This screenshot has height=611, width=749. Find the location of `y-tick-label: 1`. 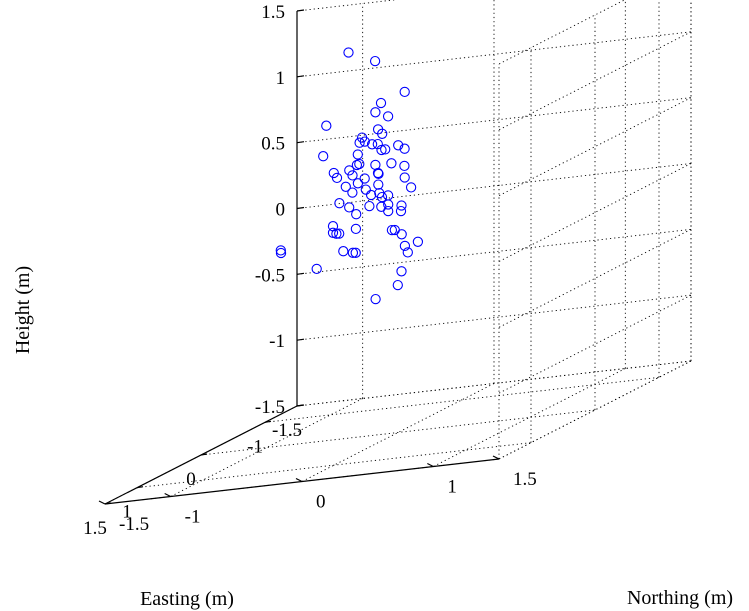

y-tick-label: 1 is located at coordinates (452, 487).